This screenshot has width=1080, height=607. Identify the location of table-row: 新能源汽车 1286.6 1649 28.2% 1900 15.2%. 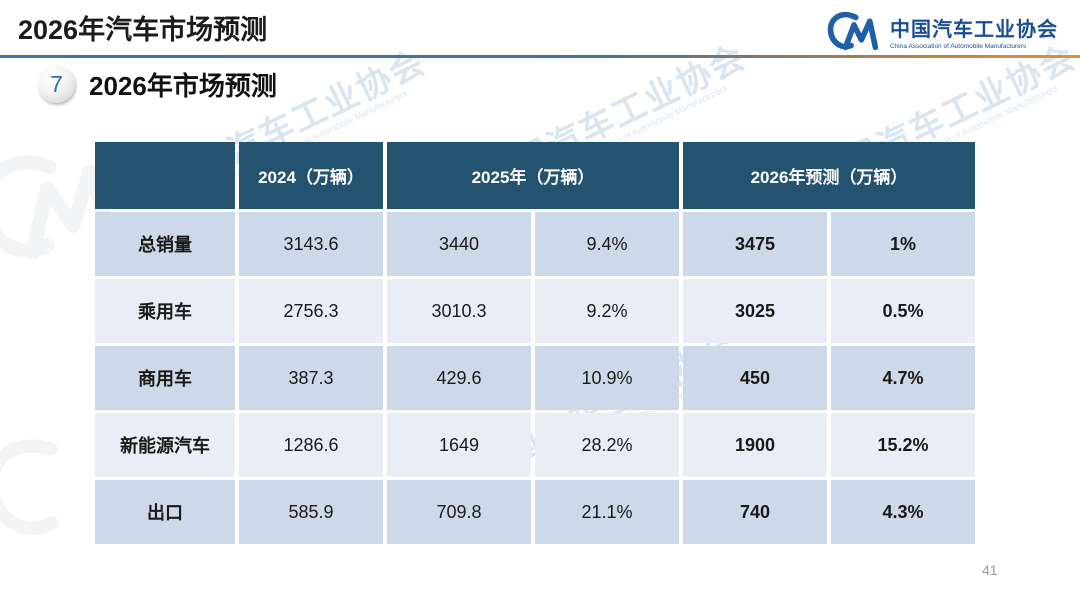
(535, 445).